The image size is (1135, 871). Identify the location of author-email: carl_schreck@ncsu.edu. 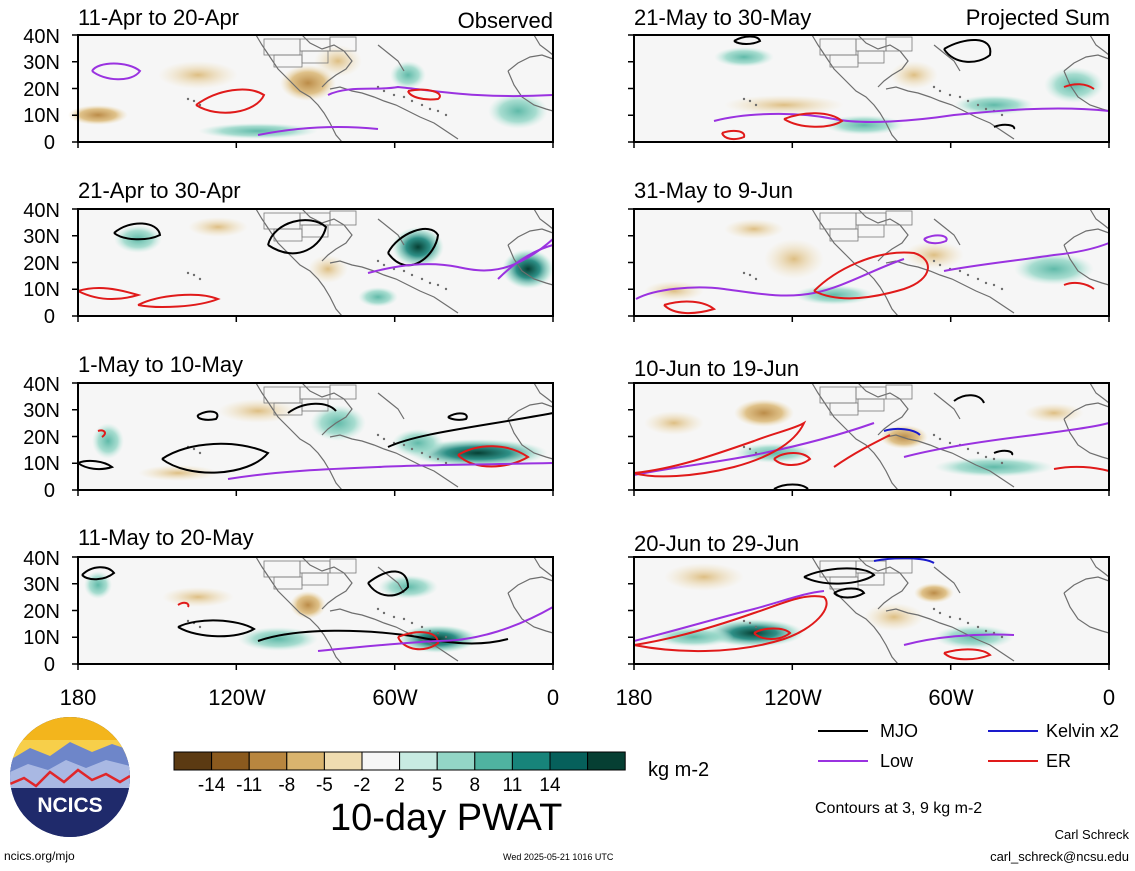
(1059, 856).